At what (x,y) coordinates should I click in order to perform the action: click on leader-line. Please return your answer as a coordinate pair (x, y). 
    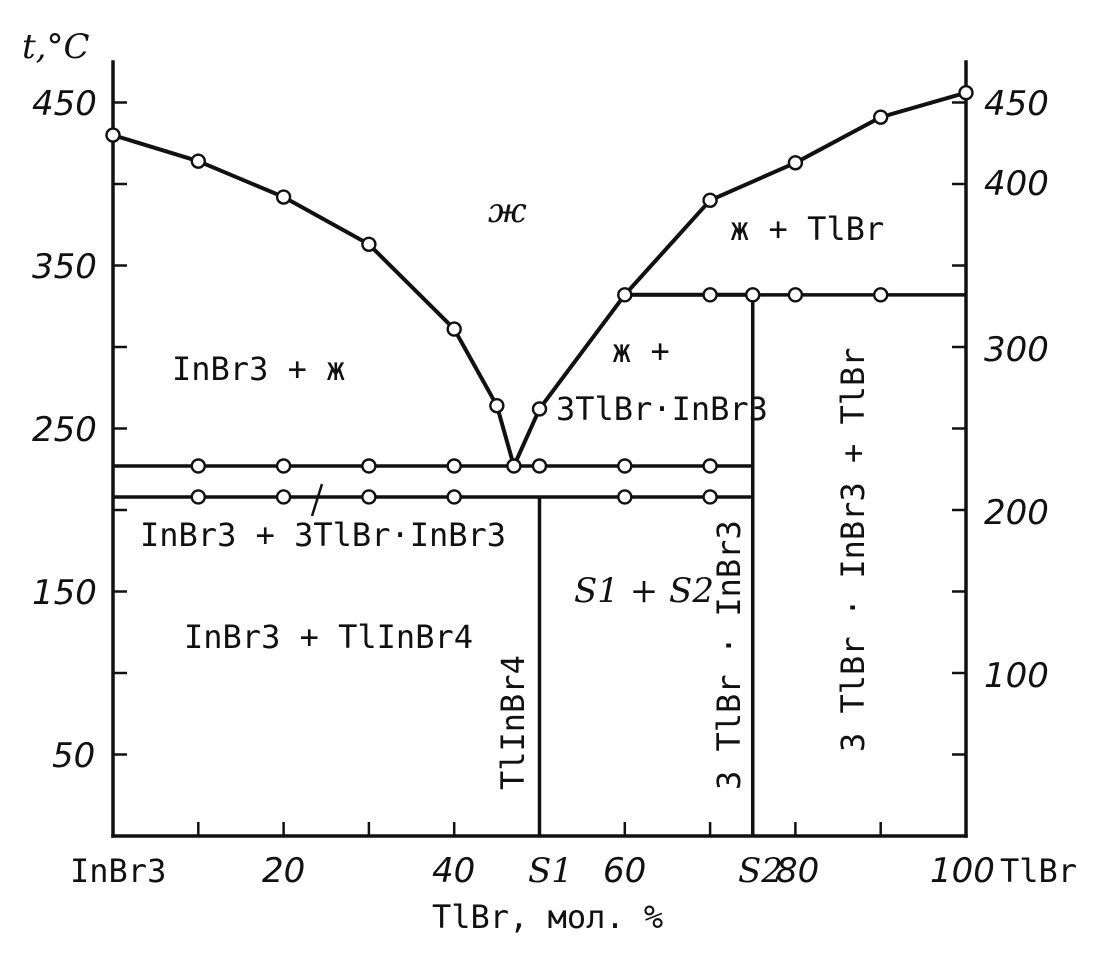
    Looking at the image, I should click on (317, 500).